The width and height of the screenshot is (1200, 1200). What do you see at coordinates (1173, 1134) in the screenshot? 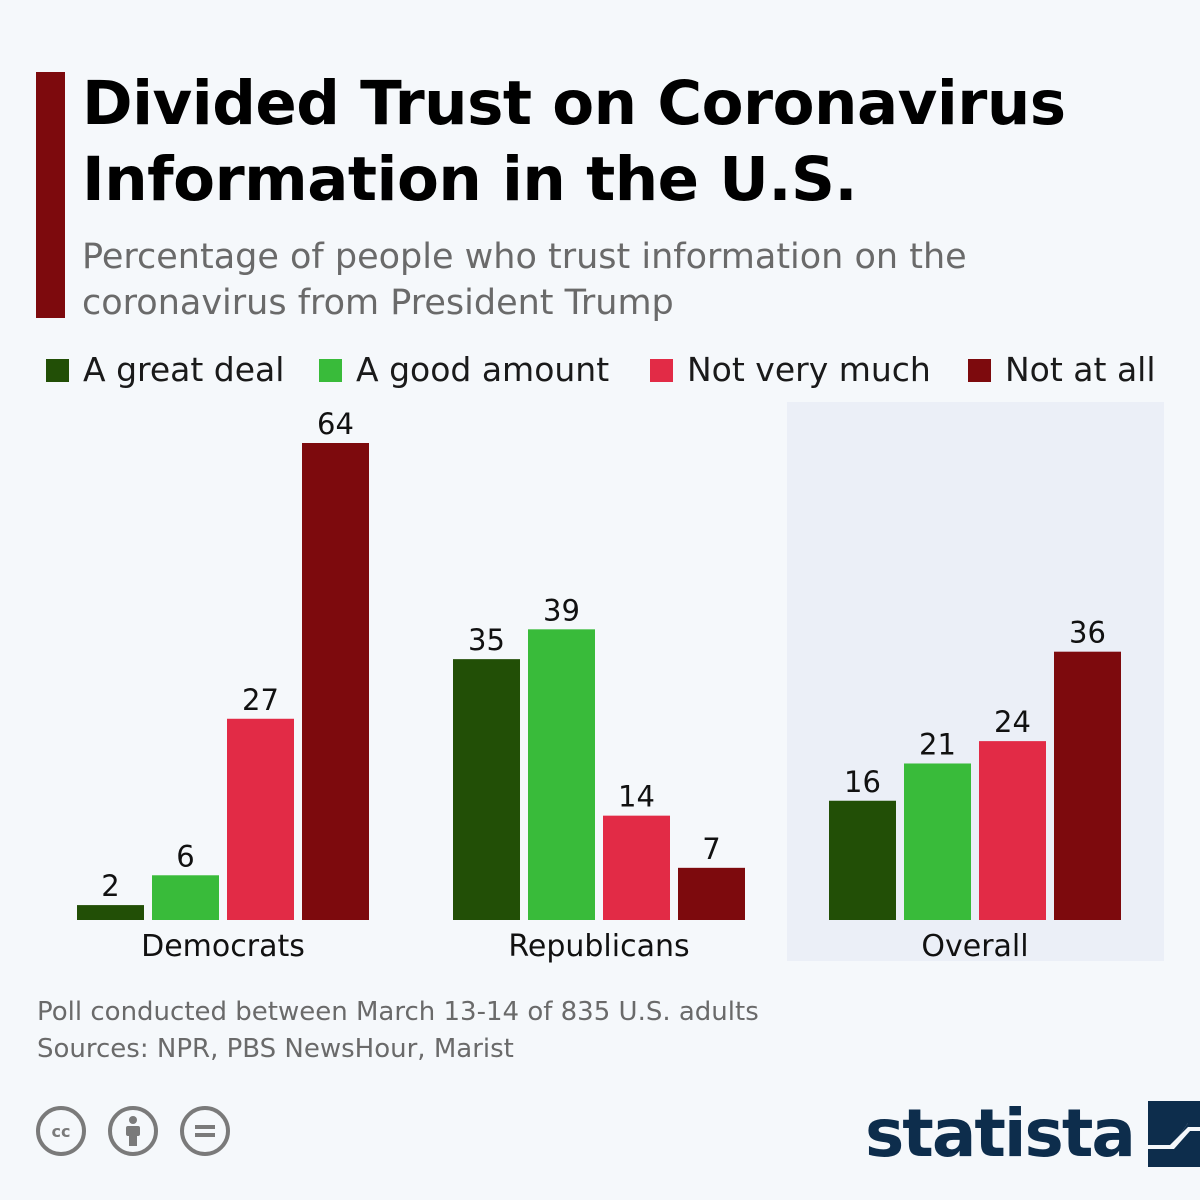
I see `statista-logo-icon` at bounding box center [1173, 1134].